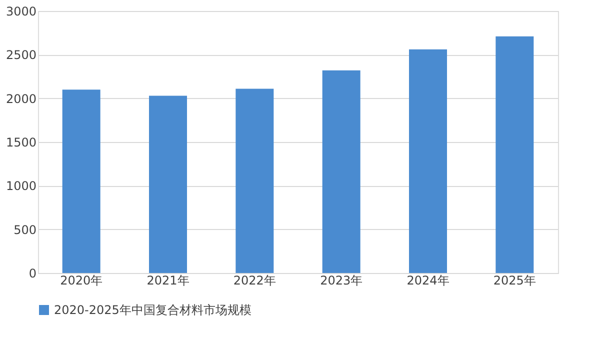 This screenshot has height=361, width=601. What do you see at coordinates (168, 281) in the screenshot?
I see `x-tick-label: 2021年` at bounding box center [168, 281].